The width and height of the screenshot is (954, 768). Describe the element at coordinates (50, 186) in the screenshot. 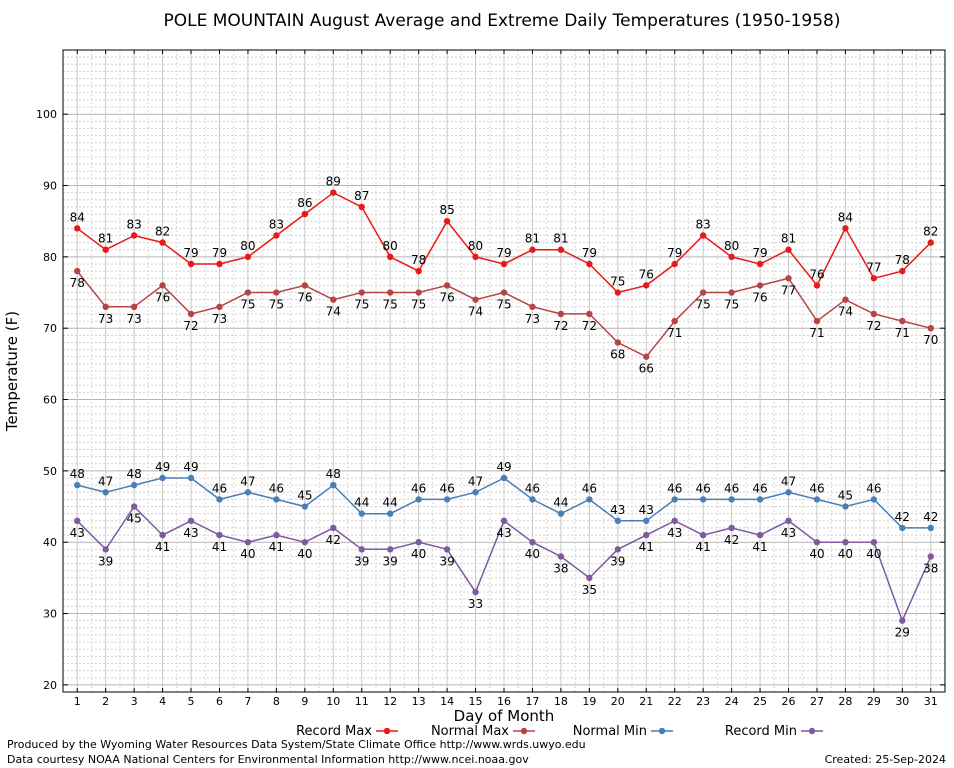

I see `y-tick-label: 90` at that location.